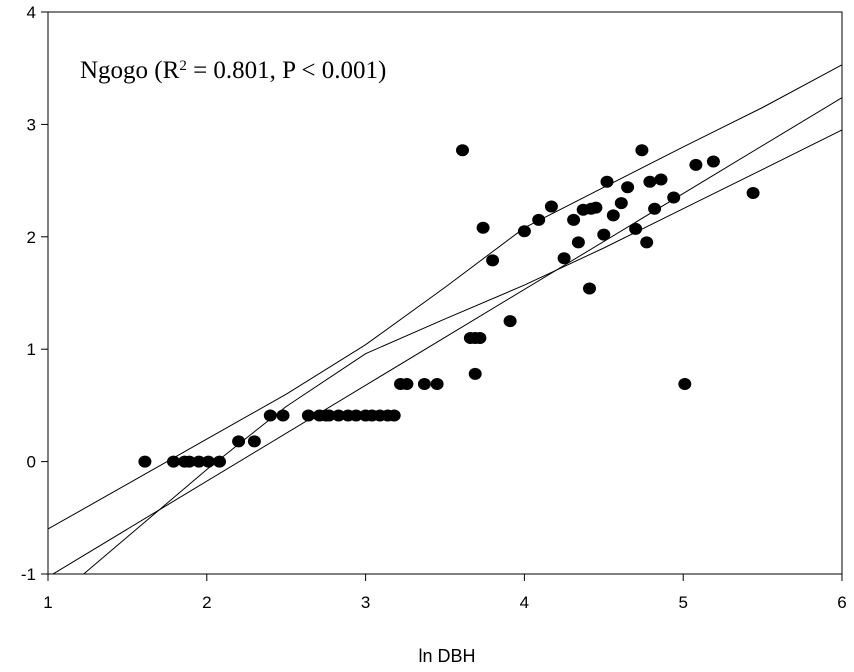  What do you see at coordinates (31, 237) in the screenshot?
I see `y-tick-label: 2` at bounding box center [31, 237].